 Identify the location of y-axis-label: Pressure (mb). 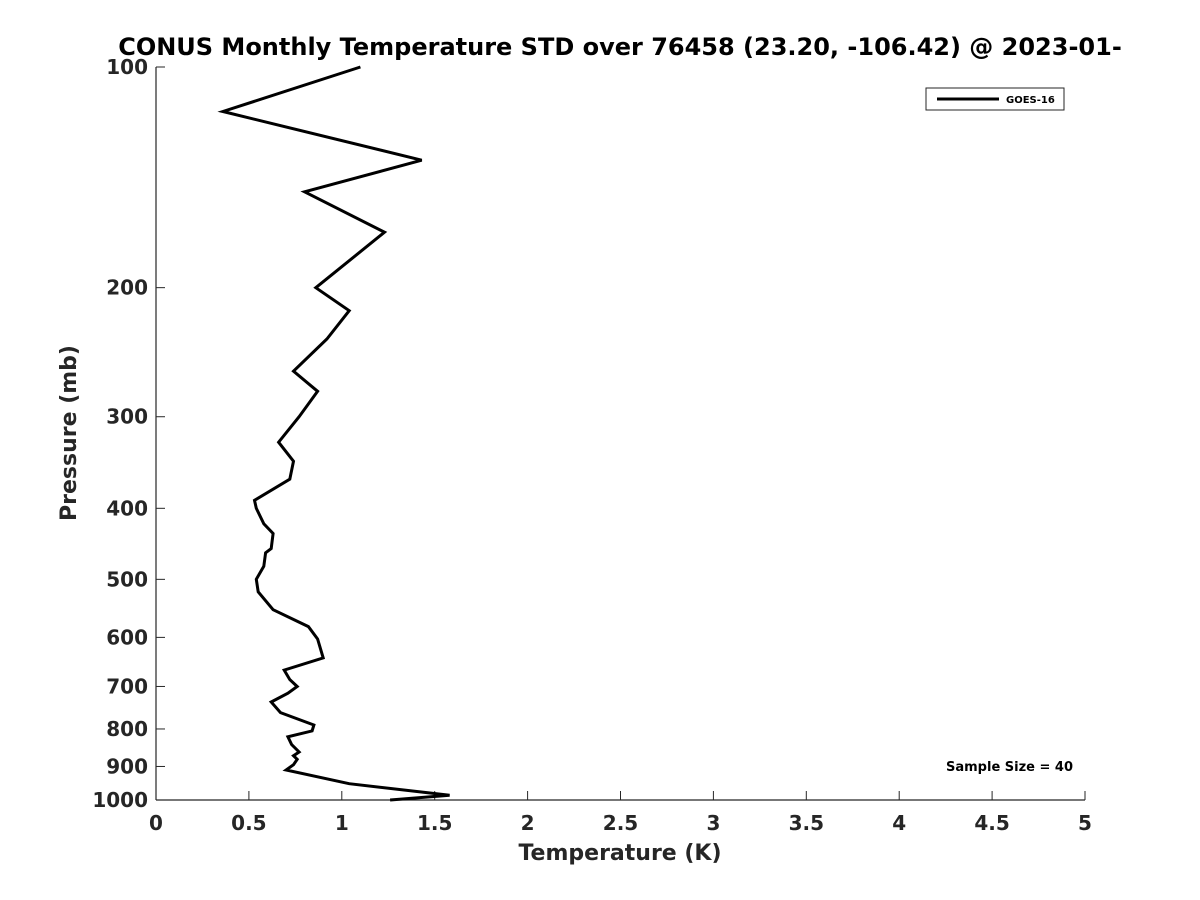
(69, 433).